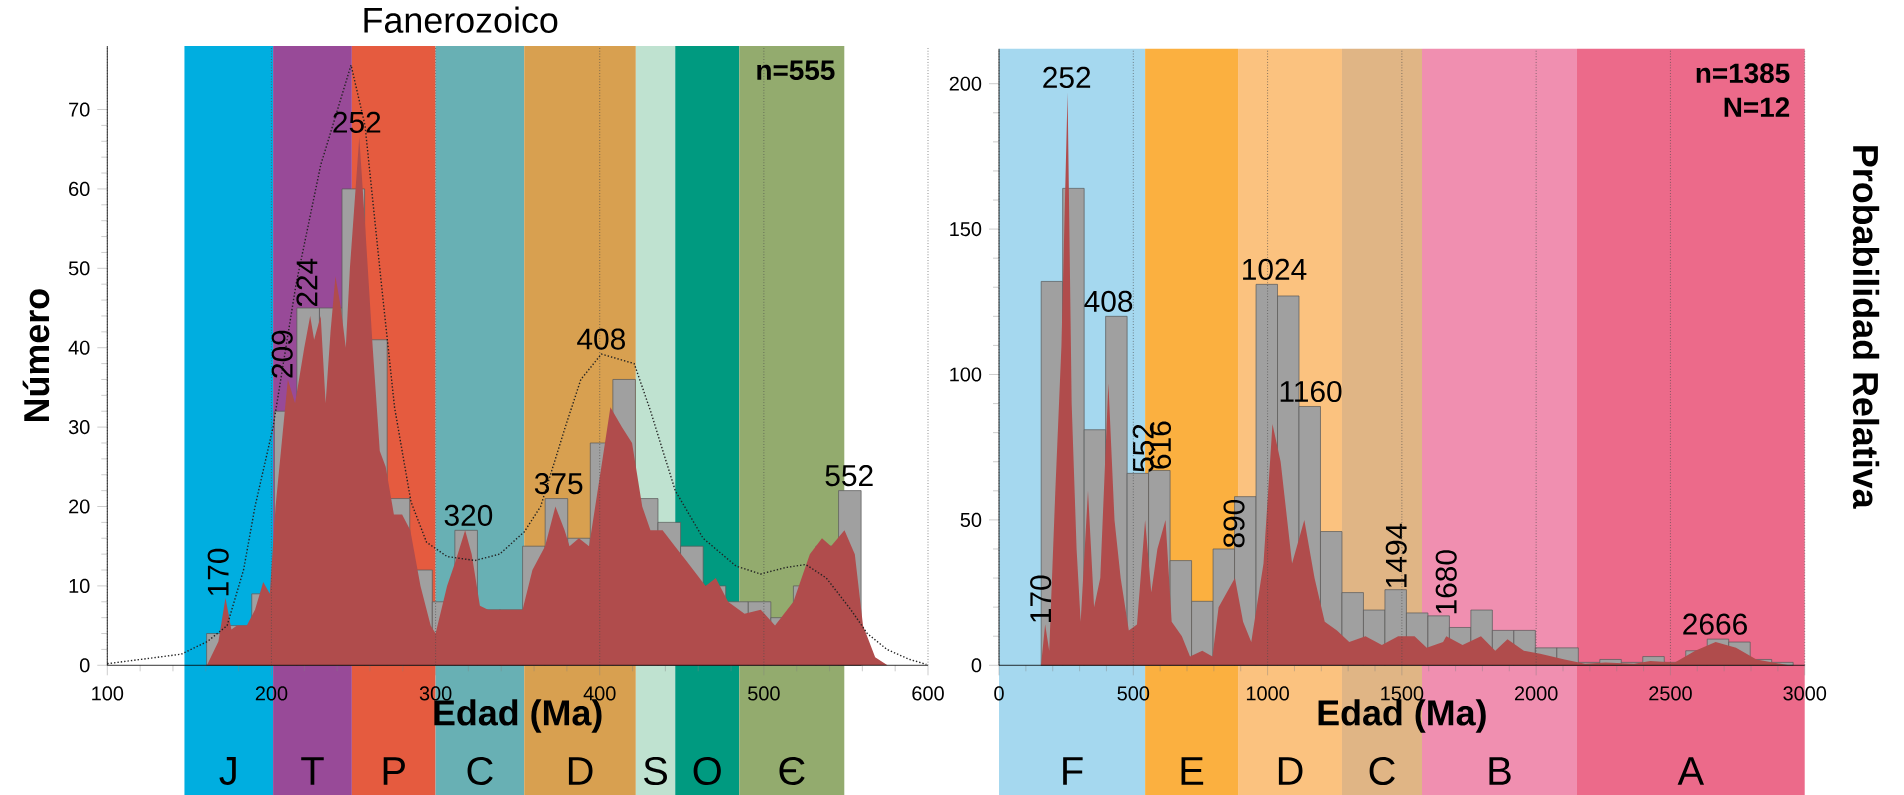  I want to click on x-tick-label: 600, so click(928, 693).